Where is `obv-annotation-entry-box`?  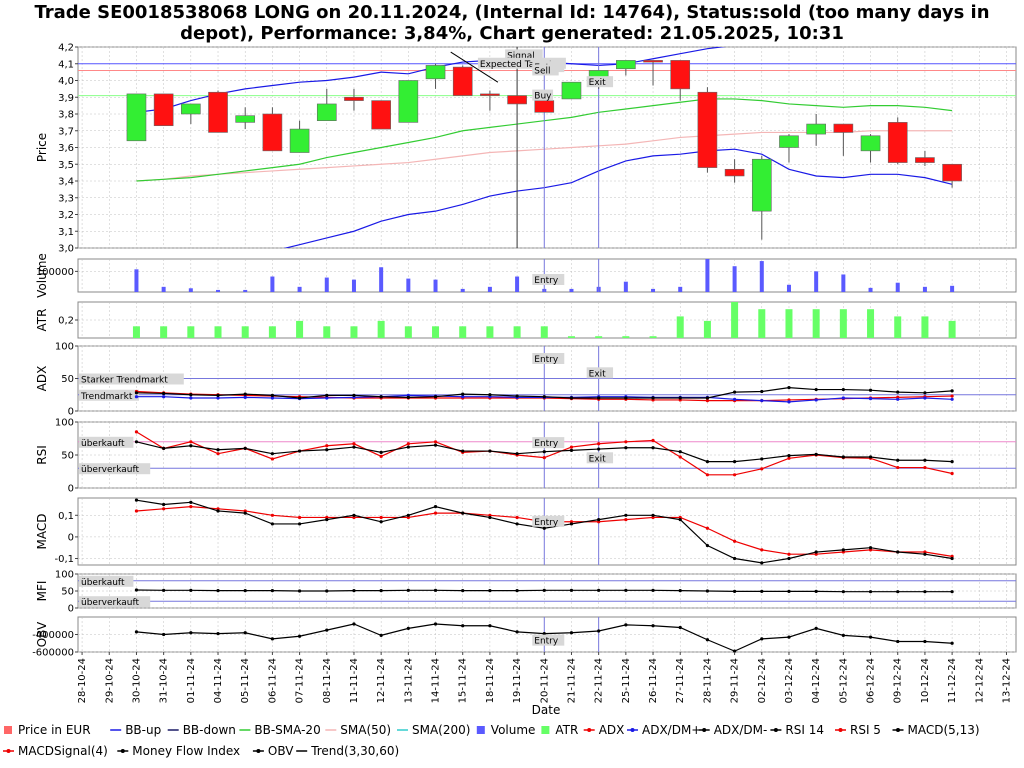
obv-annotation-entry-box is located at coordinates (548, 640).